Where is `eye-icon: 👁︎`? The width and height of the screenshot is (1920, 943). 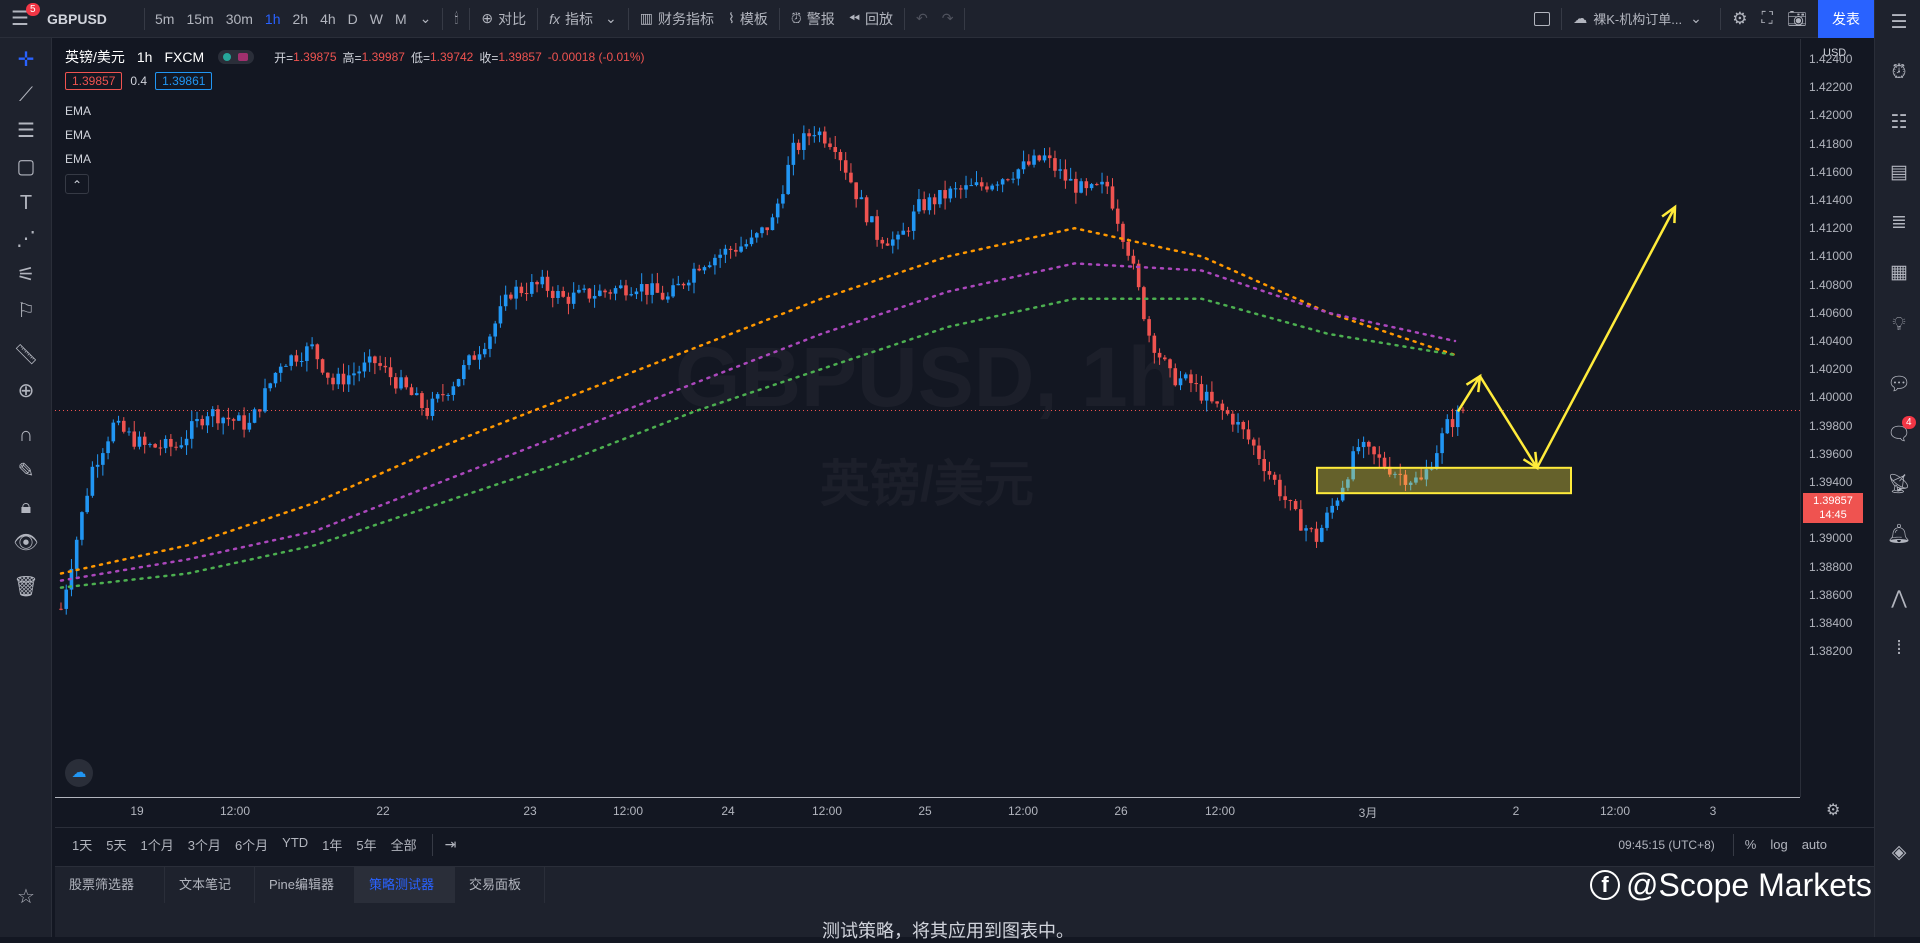
eye-icon: 👁︎ is located at coordinates (26, 543).